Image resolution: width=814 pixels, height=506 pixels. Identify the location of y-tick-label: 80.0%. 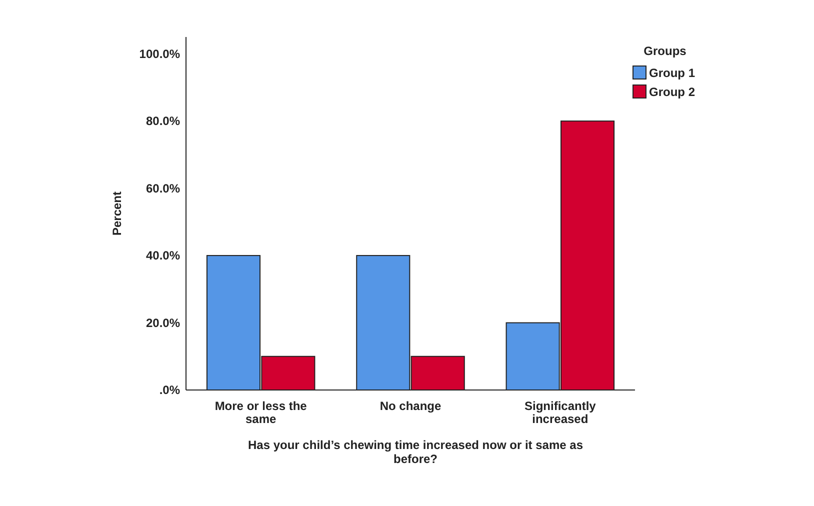
(163, 121).